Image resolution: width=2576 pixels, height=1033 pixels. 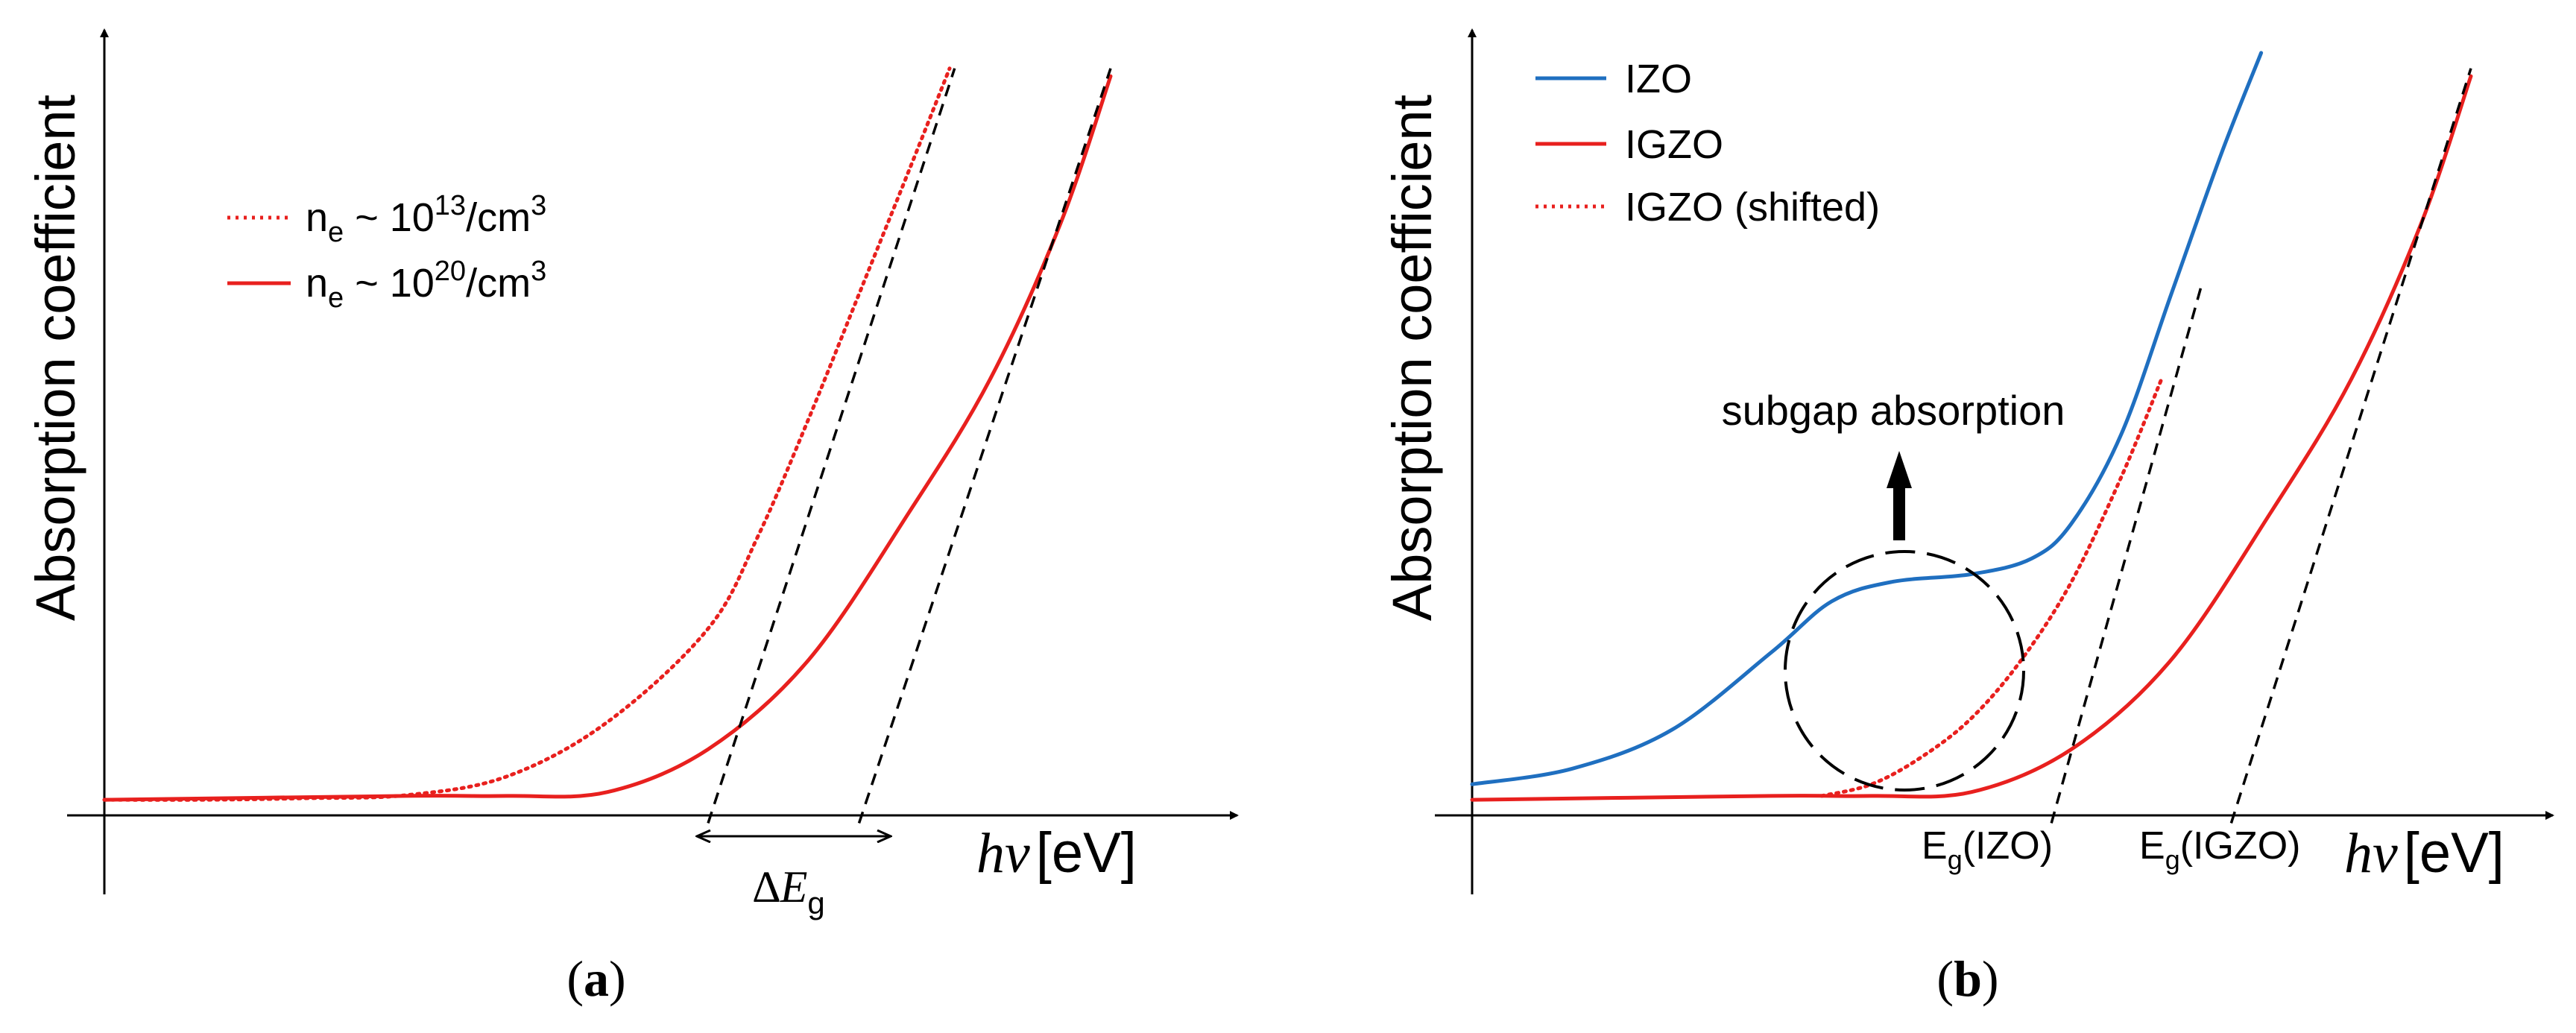 I want to click on panel-a-tangent-right, so click(x=984, y=446).